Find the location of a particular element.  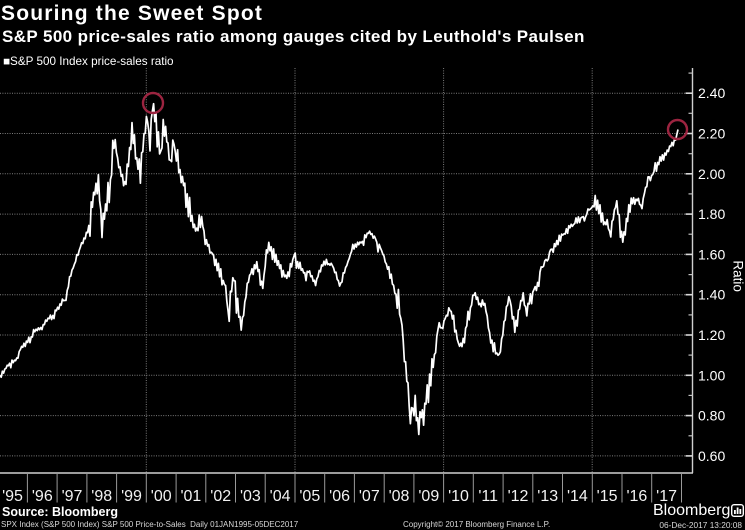

svg-text: 2.40 is located at coordinates (711, 93).